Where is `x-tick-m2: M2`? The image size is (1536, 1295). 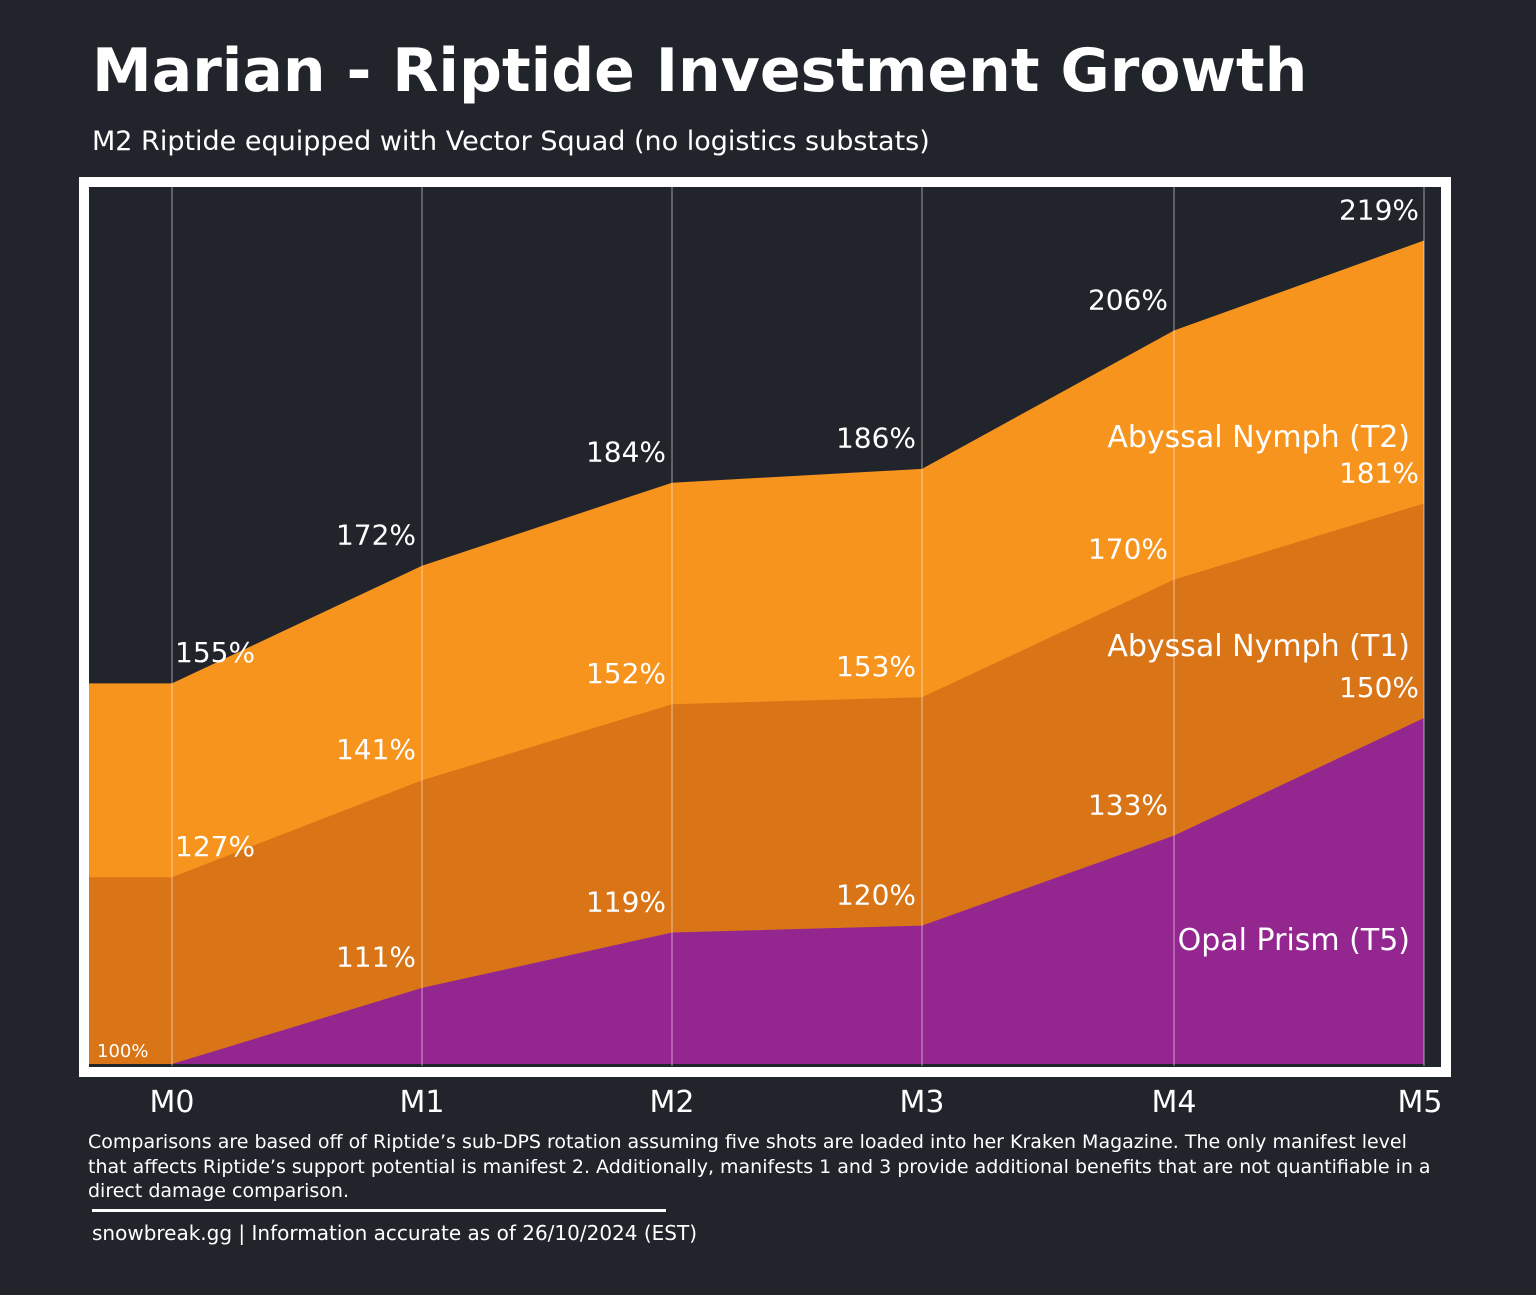
x-tick-m2: M2 is located at coordinates (672, 1102).